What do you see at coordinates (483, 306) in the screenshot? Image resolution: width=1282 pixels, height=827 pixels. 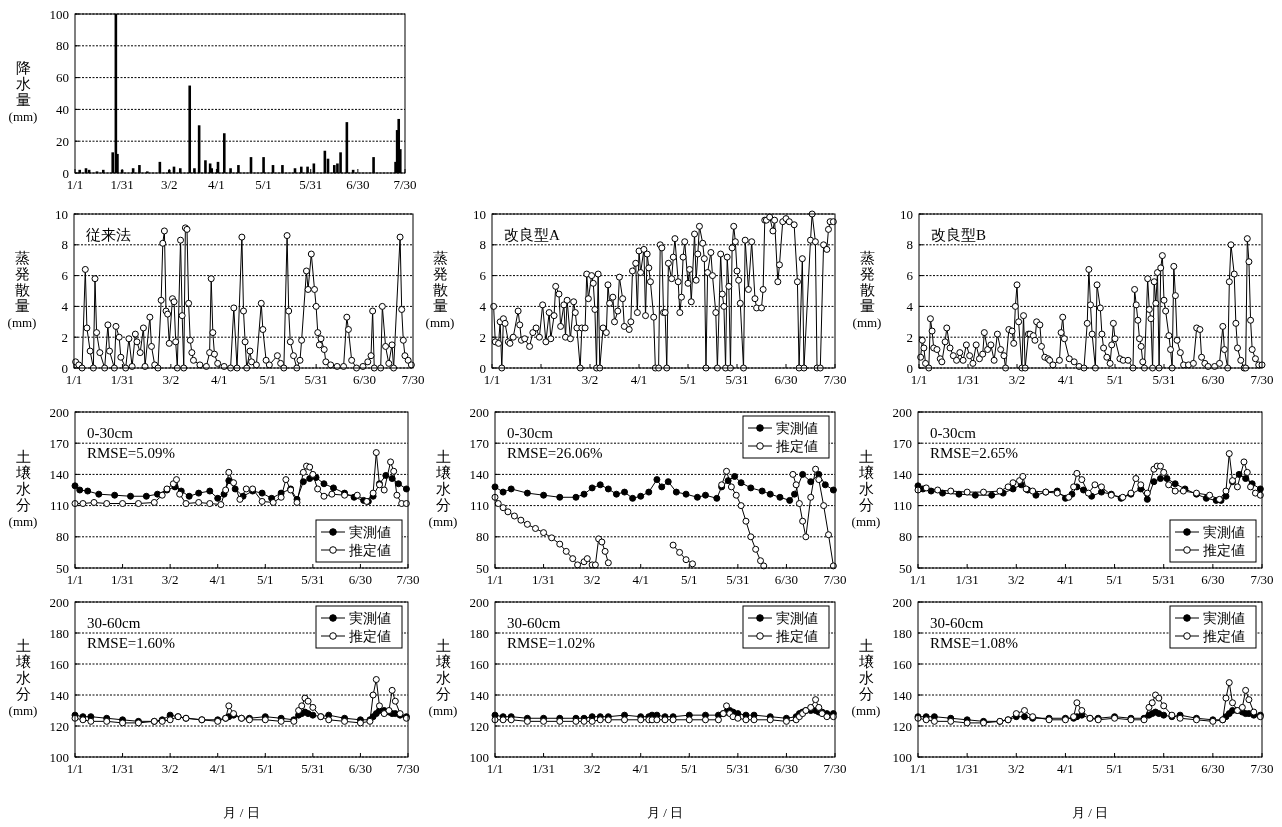 I see `y-tick-label: 4` at bounding box center [483, 306].